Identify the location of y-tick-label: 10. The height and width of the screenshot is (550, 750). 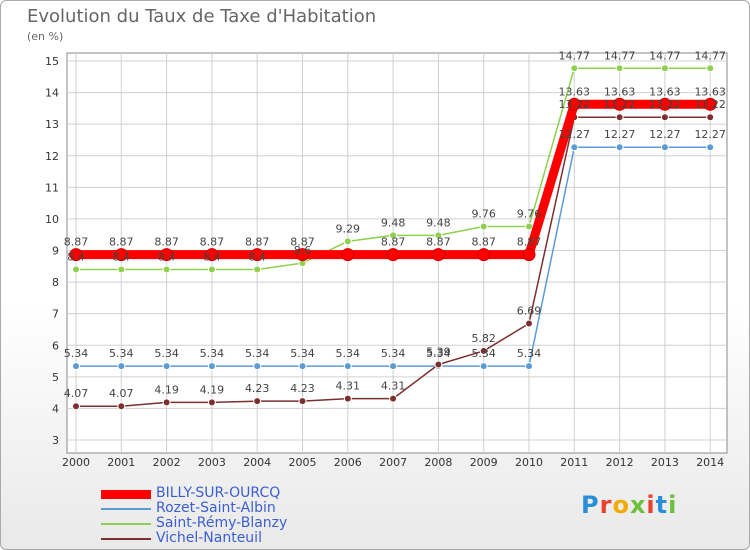
(52, 219).